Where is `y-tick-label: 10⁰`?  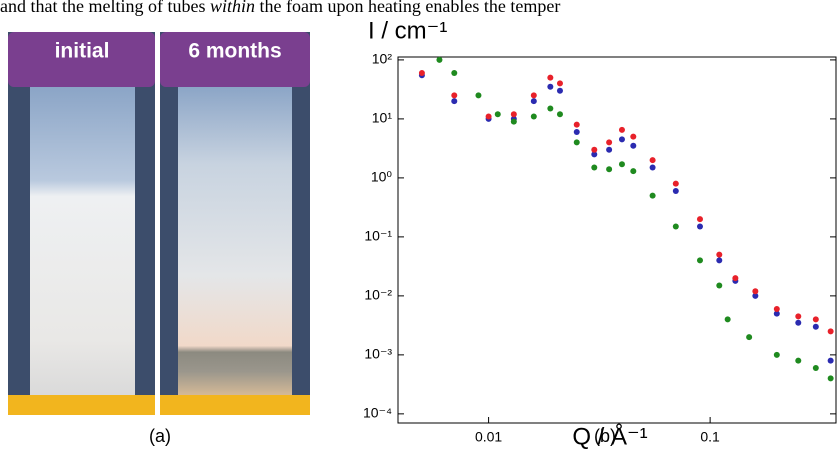 y-tick-label: 10⁰ is located at coordinates (382, 177).